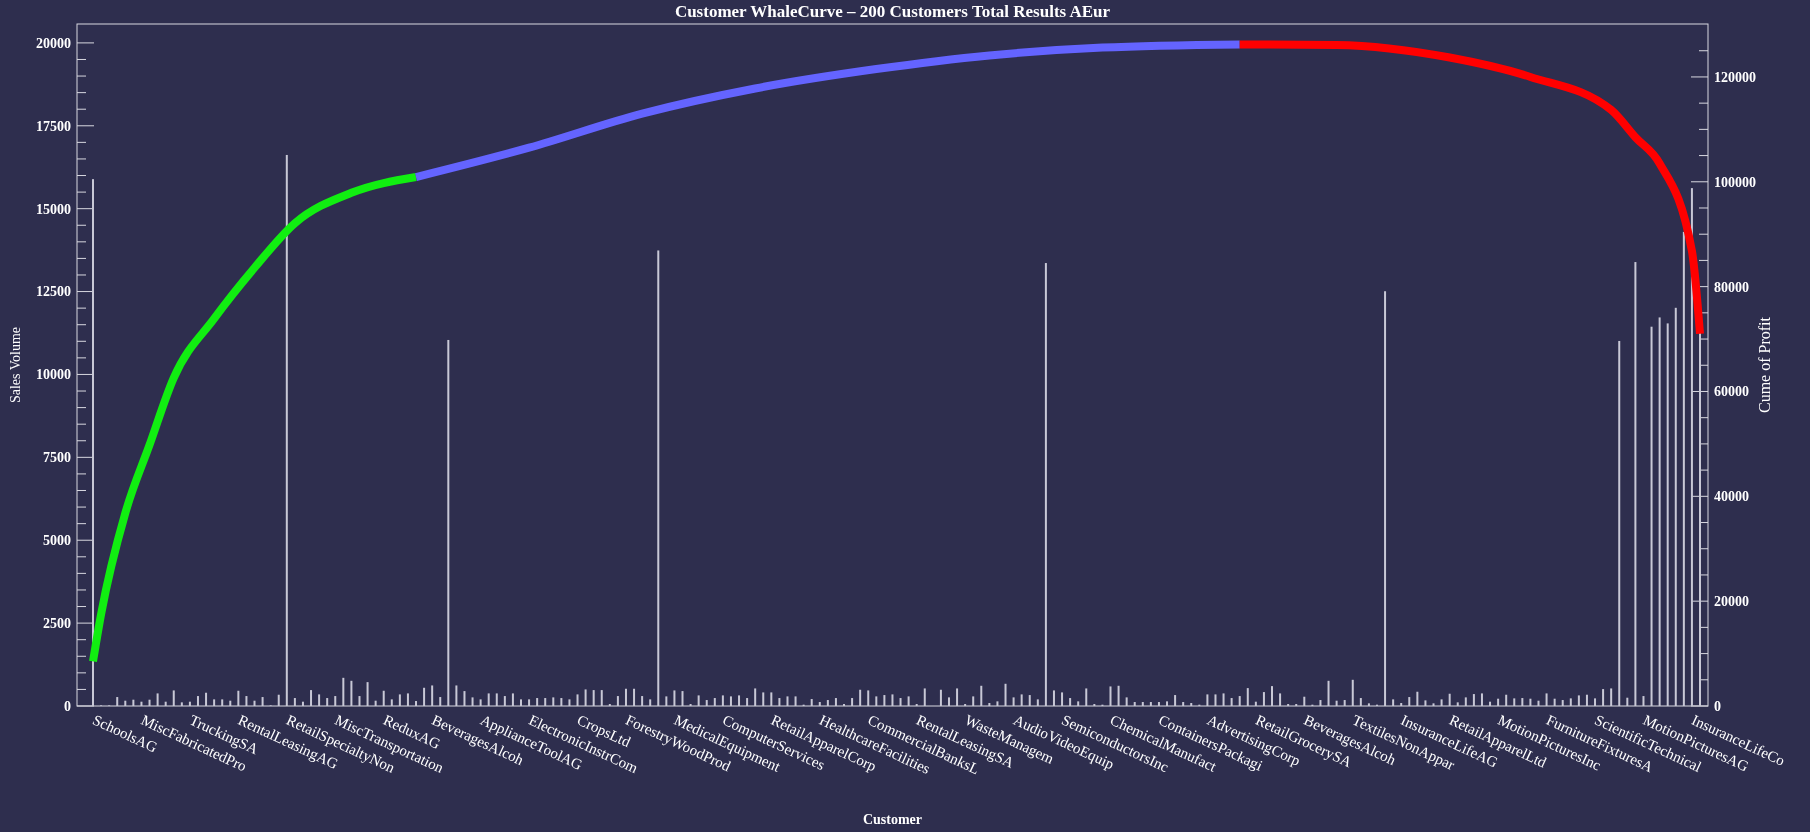 The height and width of the screenshot is (832, 1810). I want to click on y-tick-label: 0, so click(67, 706).